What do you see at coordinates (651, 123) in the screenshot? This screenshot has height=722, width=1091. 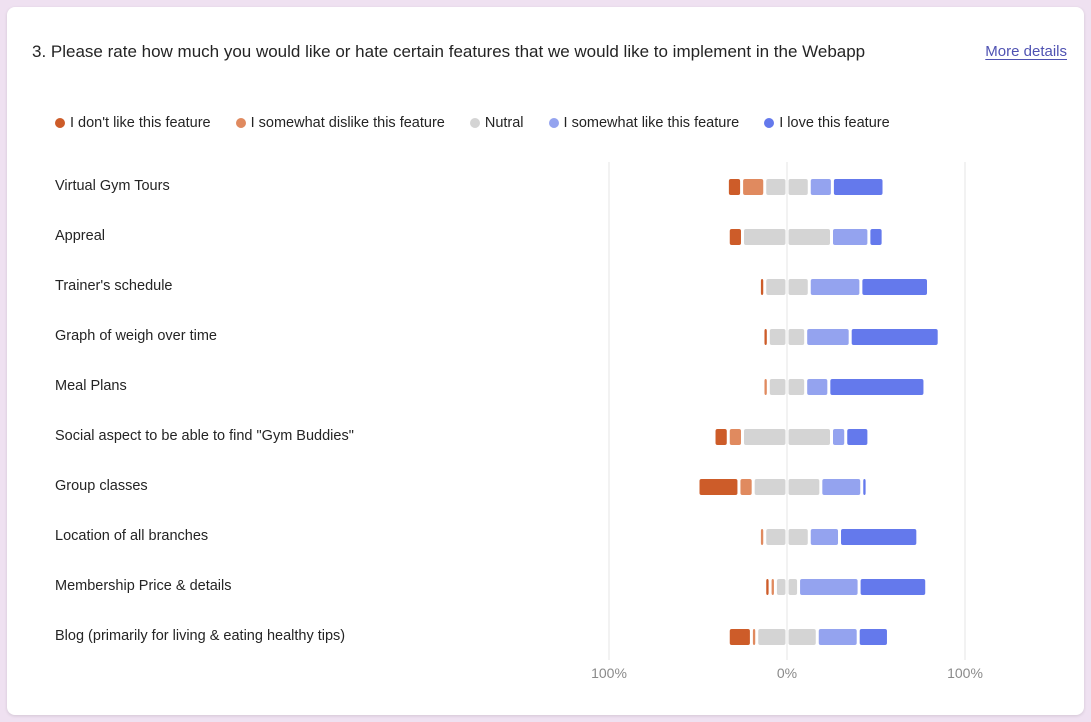 I see `legend-label: I somewhat like this feature` at bounding box center [651, 123].